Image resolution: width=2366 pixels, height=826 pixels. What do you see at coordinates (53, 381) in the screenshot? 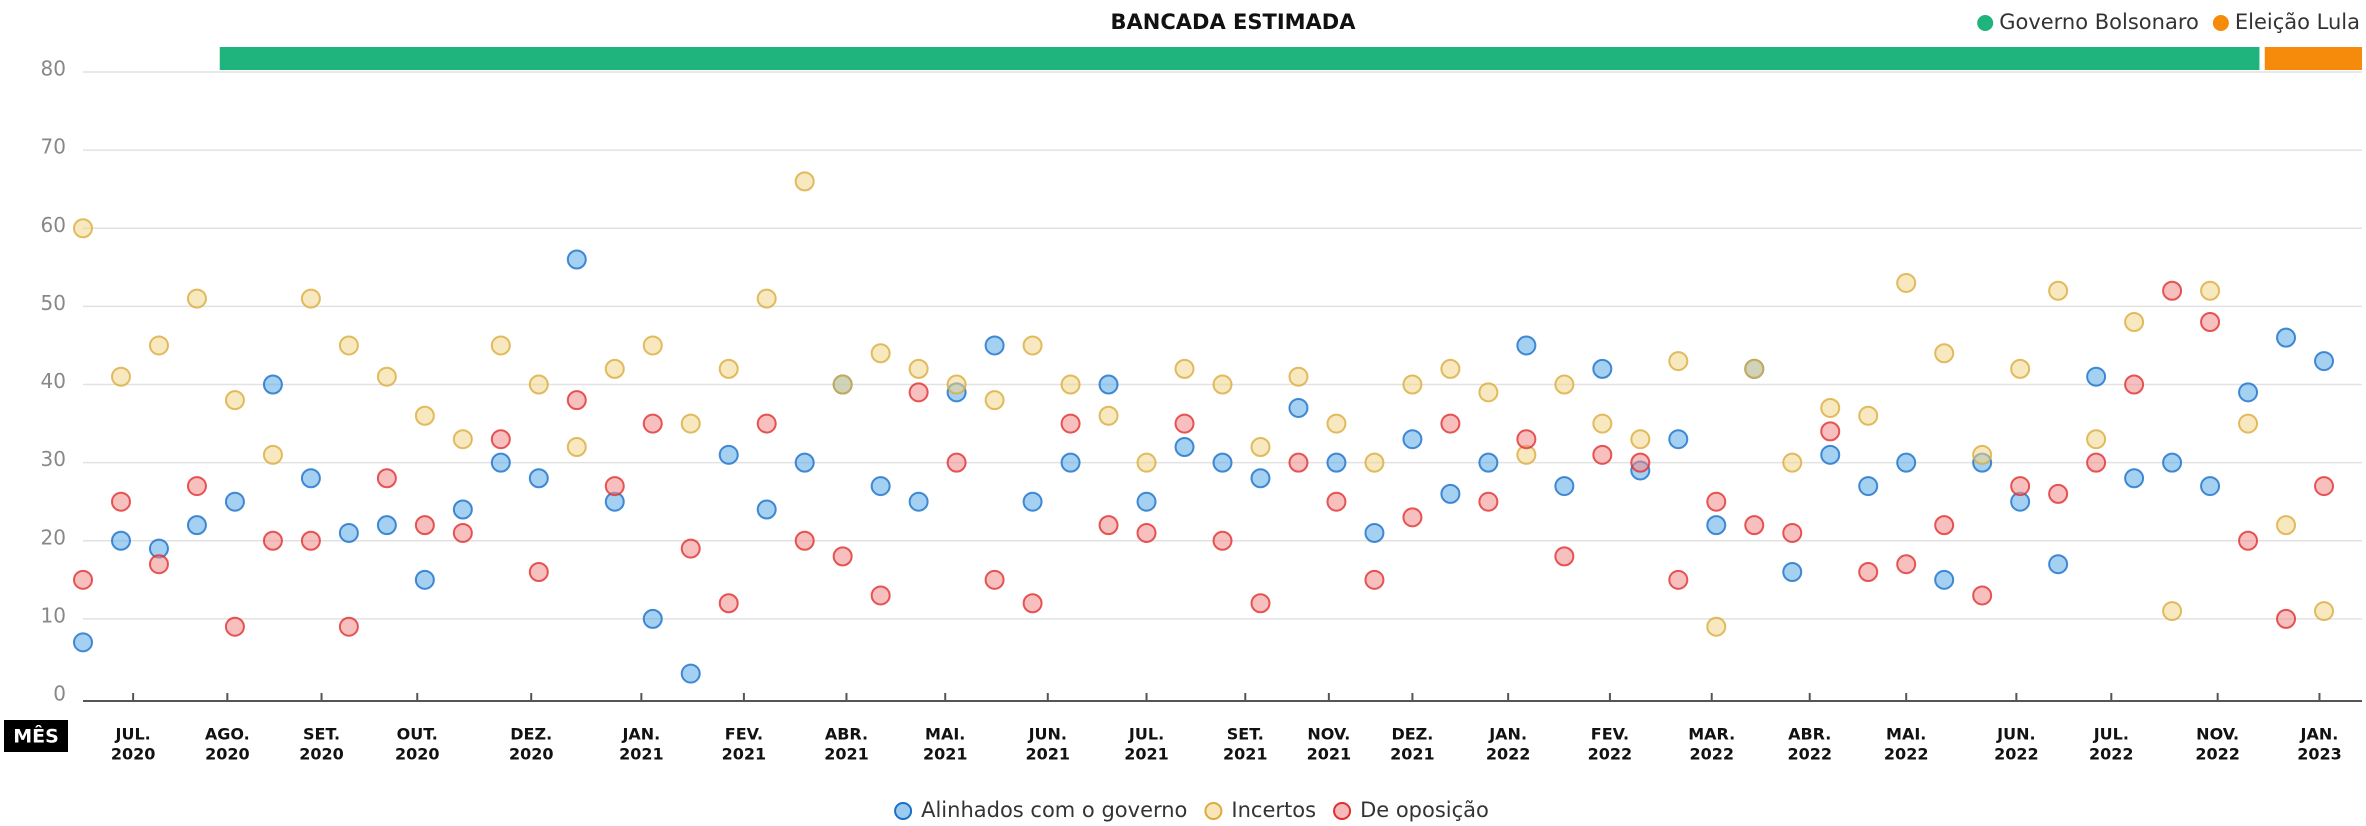
I see `y-tick-label: 40` at bounding box center [53, 381].